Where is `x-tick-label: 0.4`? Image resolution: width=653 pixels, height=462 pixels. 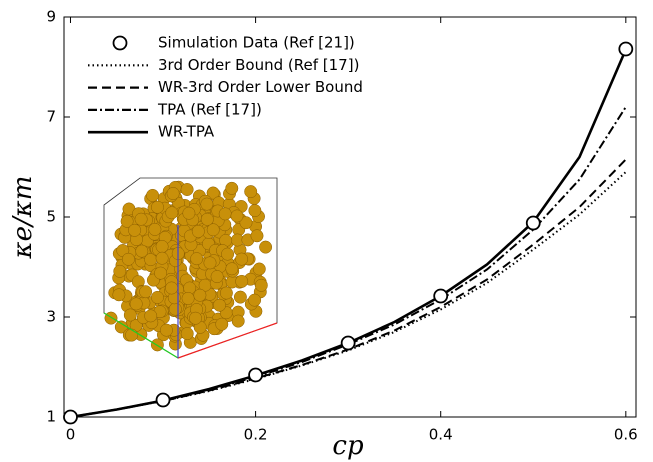 x-tick-label: 0.4 is located at coordinates (441, 435).